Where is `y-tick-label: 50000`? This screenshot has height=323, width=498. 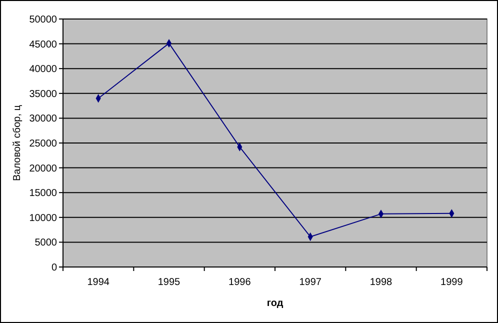 y-tick-label: 50000 is located at coordinates (43, 20).